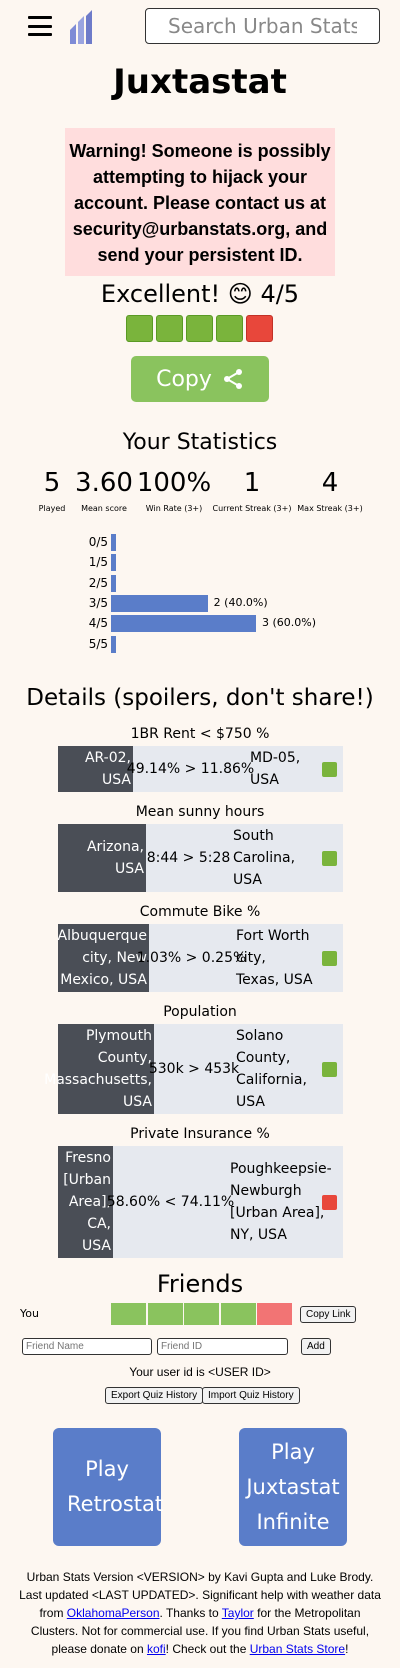 The width and height of the screenshot is (400, 1668). What do you see at coordinates (200, 583) in the screenshot?
I see `histogram-row: 2/5` at bounding box center [200, 583].